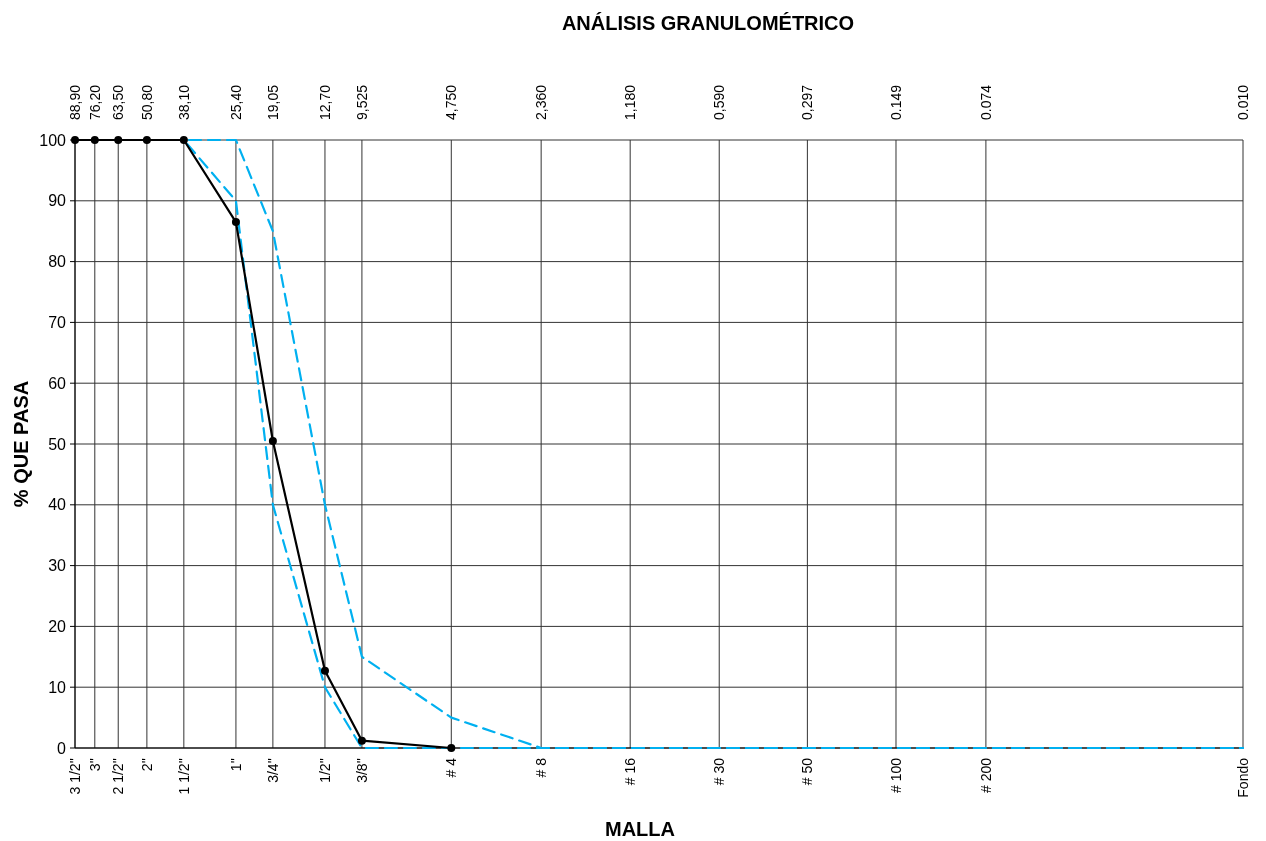 The width and height of the screenshot is (1266, 841). Describe the element at coordinates (235, 765) in the screenshot. I see `text: 1''` at that location.